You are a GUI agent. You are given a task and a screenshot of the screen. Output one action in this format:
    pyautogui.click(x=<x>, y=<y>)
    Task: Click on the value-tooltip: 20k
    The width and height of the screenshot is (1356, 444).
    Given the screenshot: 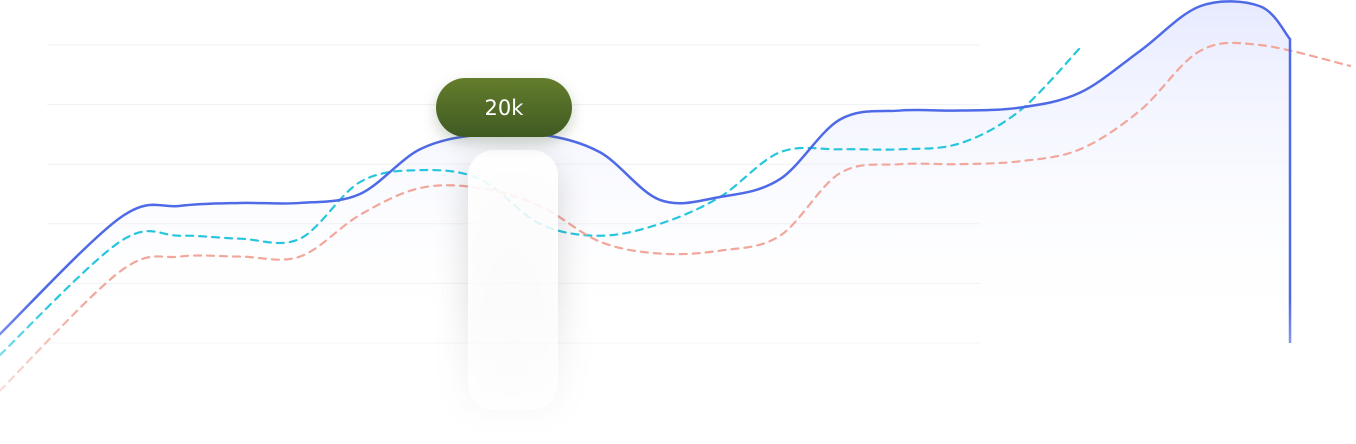 What is the action you would take?
    pyautogui.click(x=504, y=107)
    